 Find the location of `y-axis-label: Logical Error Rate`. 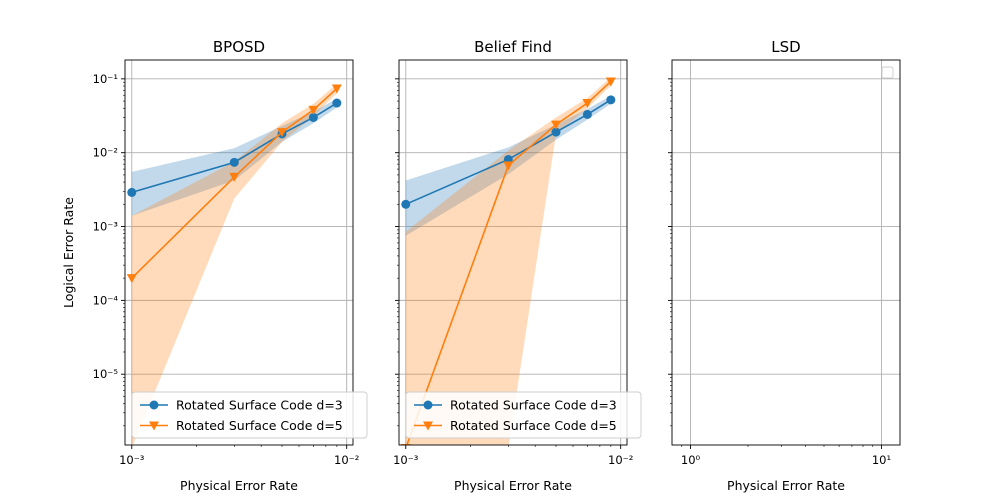

y-axis-label: Logical Error Rate is located at coordinates (68, 252).